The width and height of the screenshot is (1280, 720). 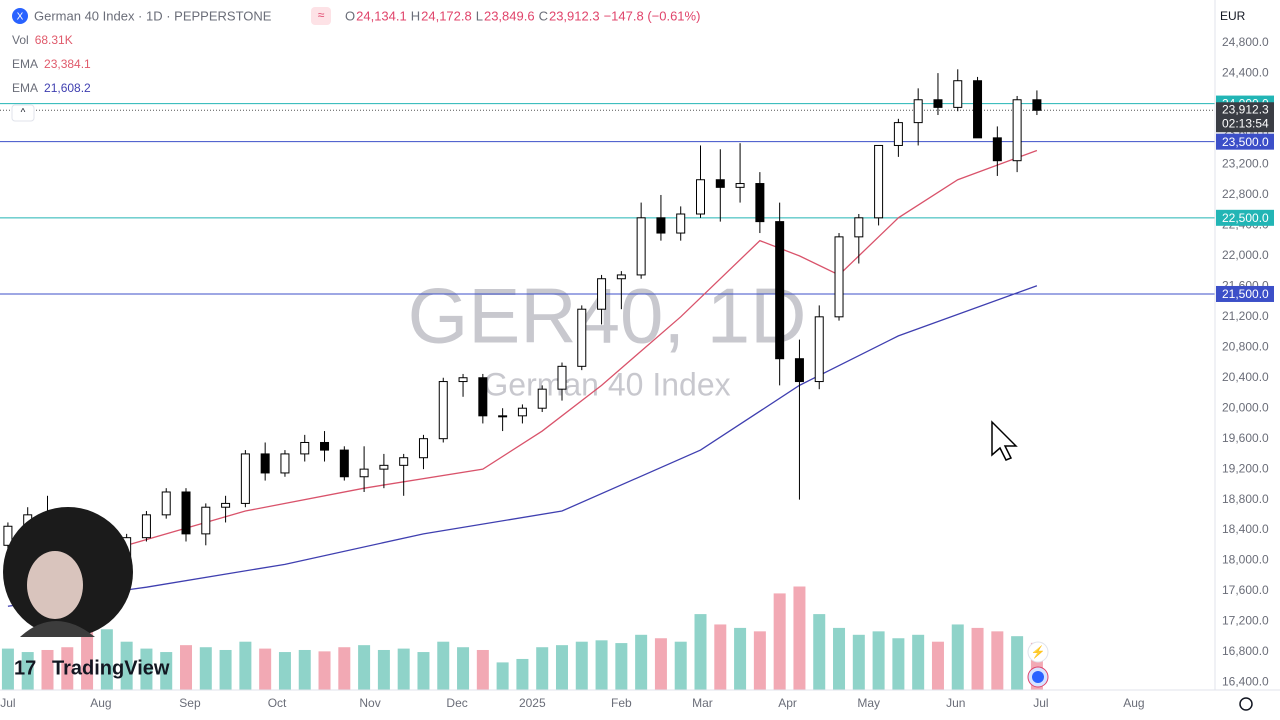 I want to click on x-tick-label: Aug, so click(x=100, y=703).